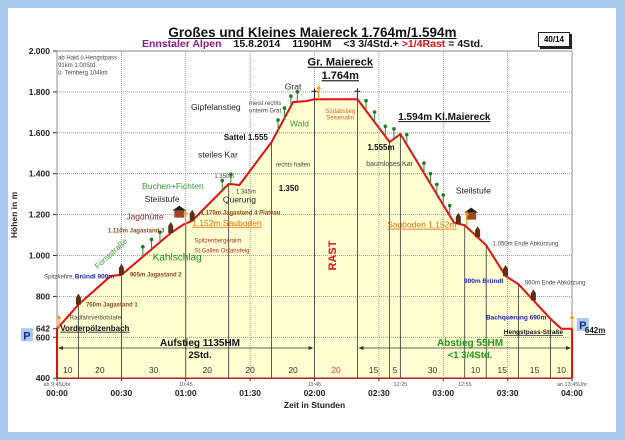 The image size is (625, 440). I want to click on annotation-label: Sattel 1.555, so click(246, 137).